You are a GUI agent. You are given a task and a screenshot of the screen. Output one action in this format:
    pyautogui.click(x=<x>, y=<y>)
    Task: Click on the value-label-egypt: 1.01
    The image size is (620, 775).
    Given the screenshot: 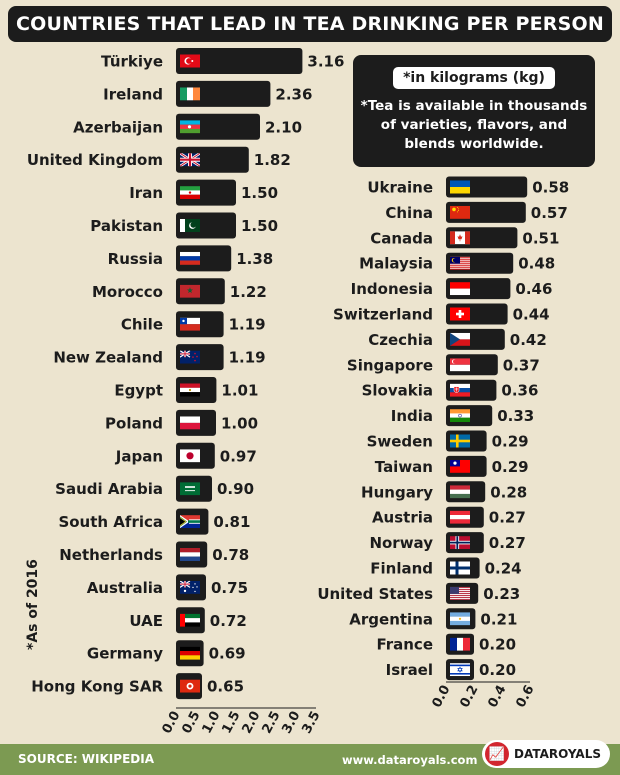 What is the action you would take?
    pyautogui.click(x=239, y=391)
    